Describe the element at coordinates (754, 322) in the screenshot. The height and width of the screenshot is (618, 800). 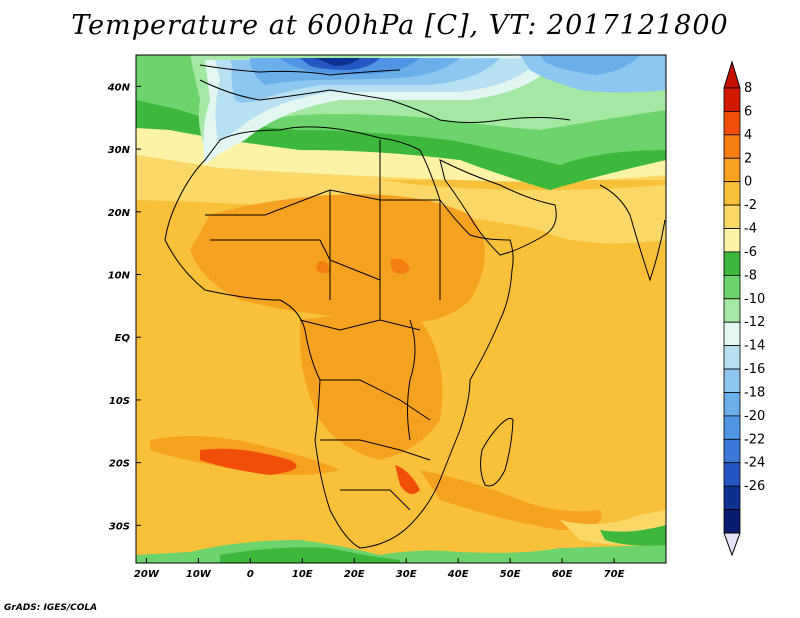
I see `colorbar-label: -12` at that location.